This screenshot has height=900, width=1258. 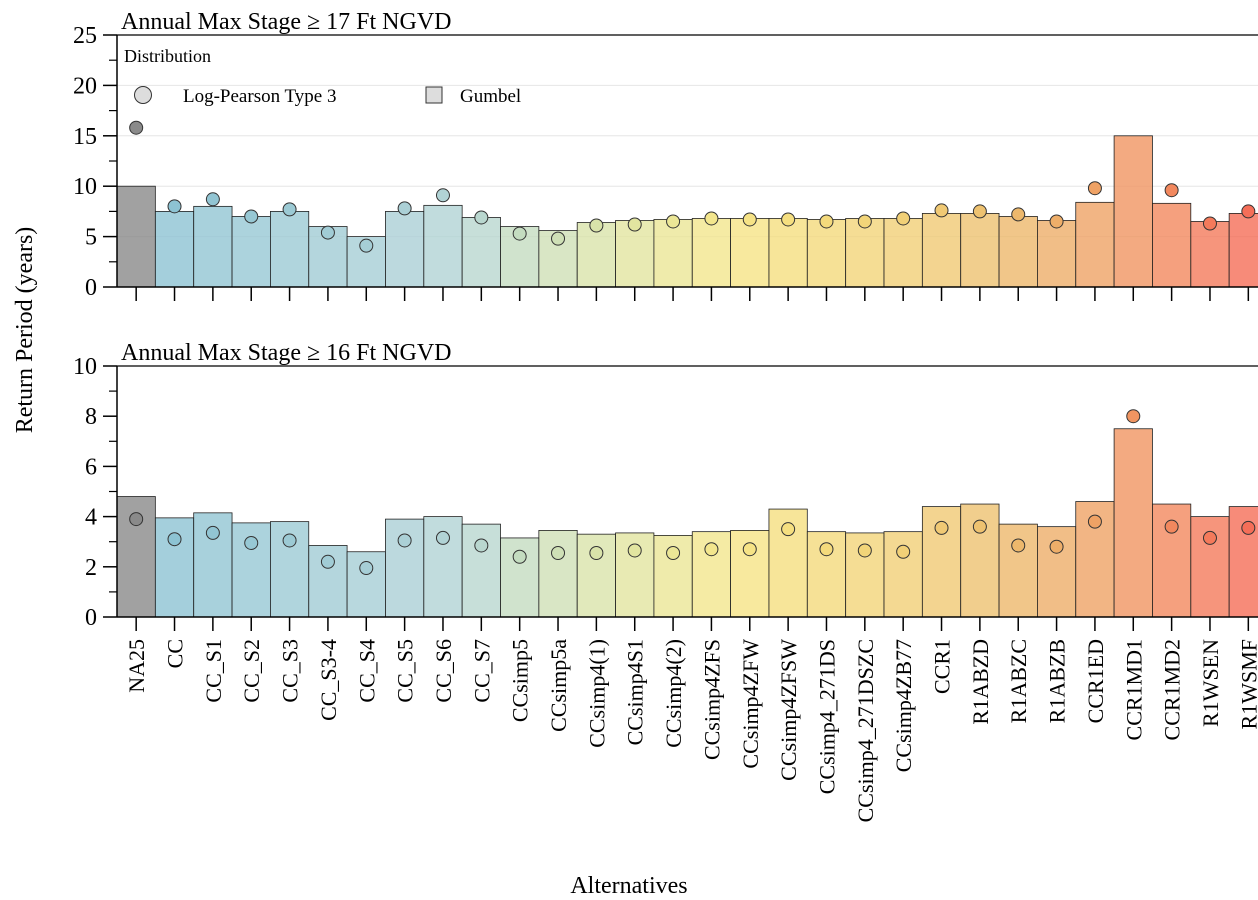 What do you see at coordinates (673, 693) in the screenshot?
I see `x-tick-label: CCsimp4(2)` at bounding box center [673, 693].